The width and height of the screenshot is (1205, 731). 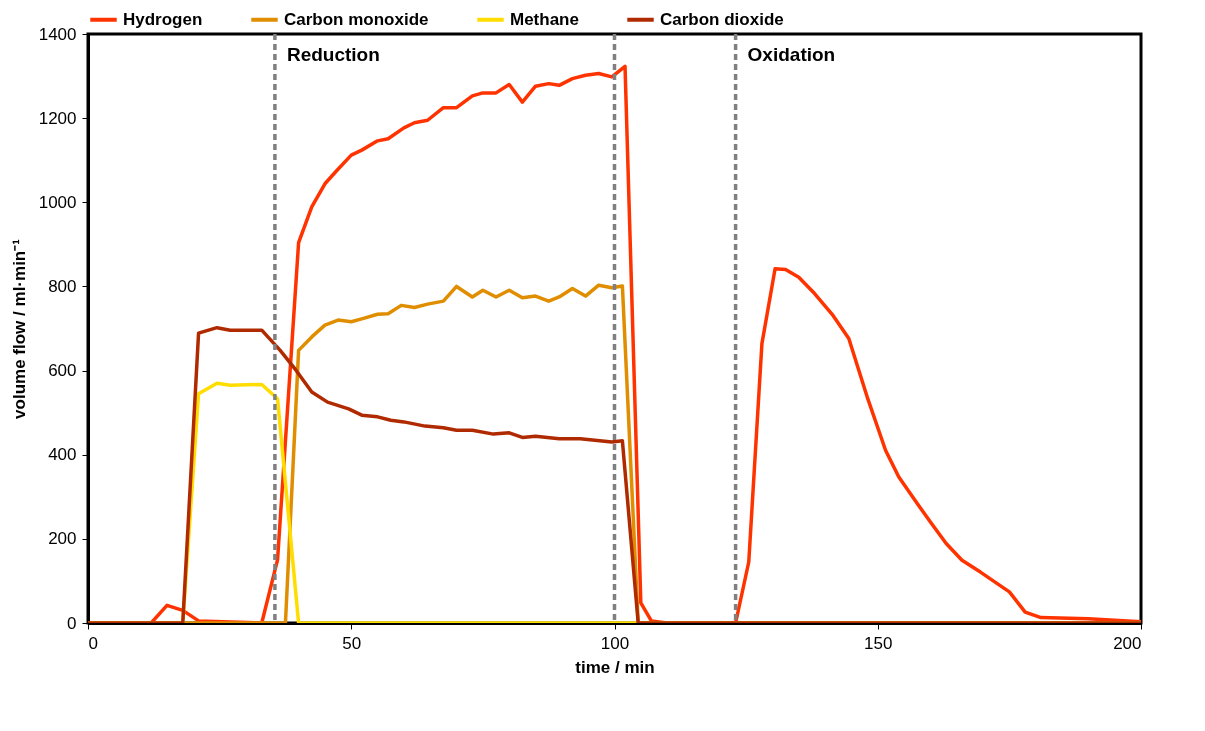 What do you see at coordinates (57, 202) in the screenshot?
I see `y-tick-label: 1000` at bounding box center [57, 202].